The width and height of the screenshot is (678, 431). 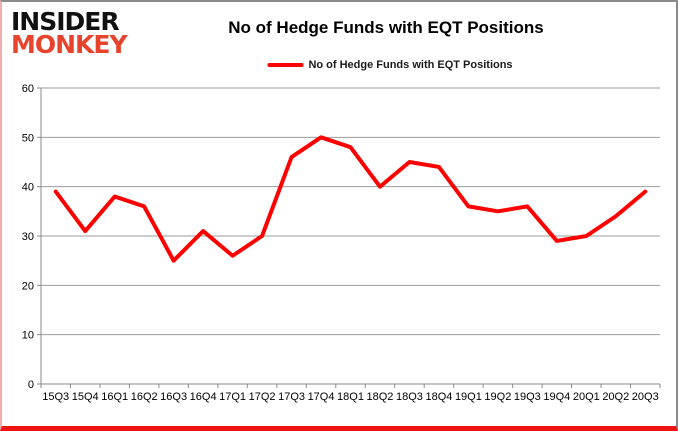 What do you see at coordinates (28, 89) in the screenshot?
I see `y-axis-label-60: 60` at bounding box center [28, 89].